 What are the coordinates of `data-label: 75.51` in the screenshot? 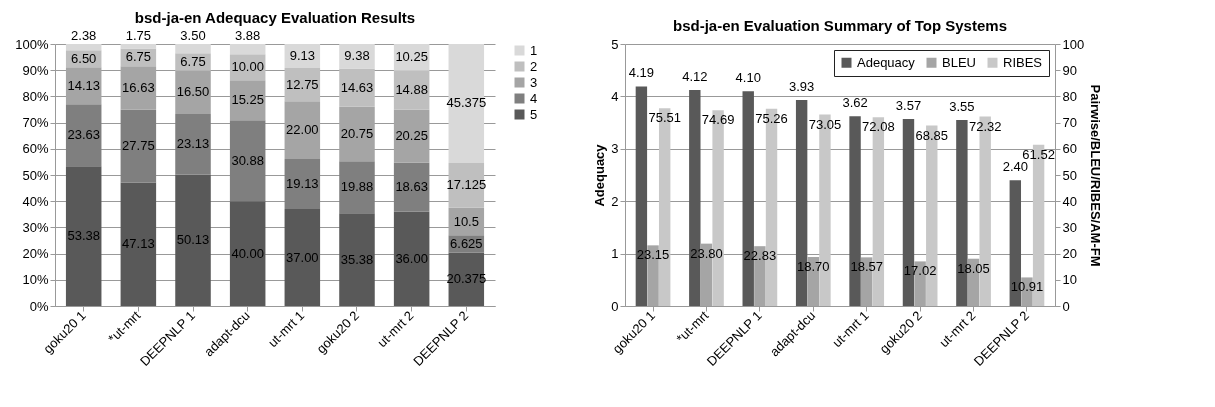 It's located at (664, 118).